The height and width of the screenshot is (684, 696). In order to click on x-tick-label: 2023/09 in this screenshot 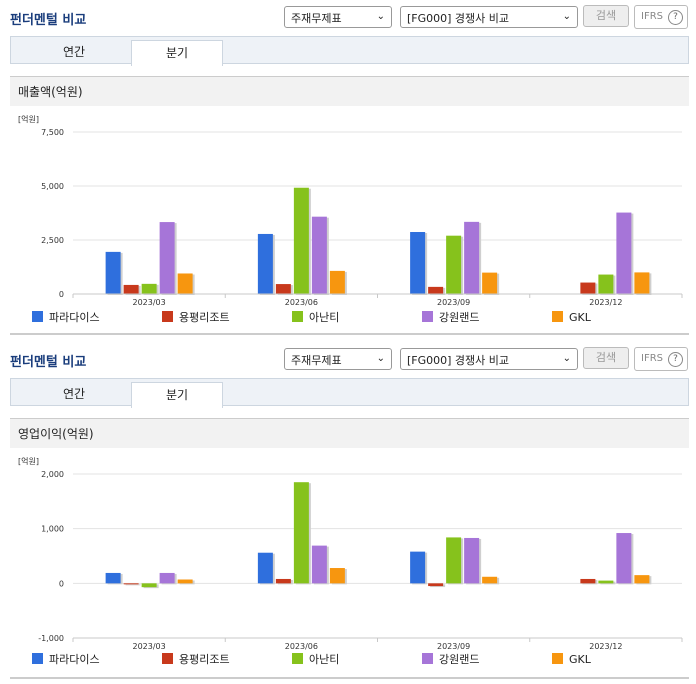, I will do `click(453, 302)`.